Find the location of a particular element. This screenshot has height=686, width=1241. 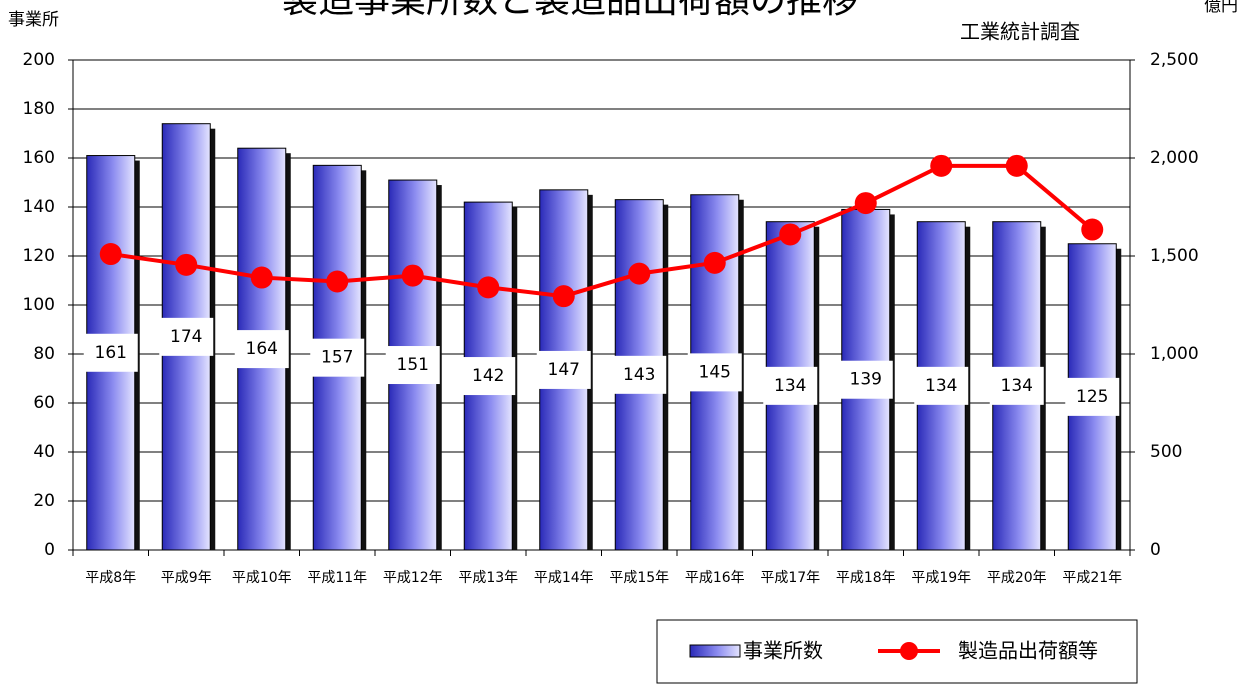

data-label: 139 is located at coordinates (866, 380).